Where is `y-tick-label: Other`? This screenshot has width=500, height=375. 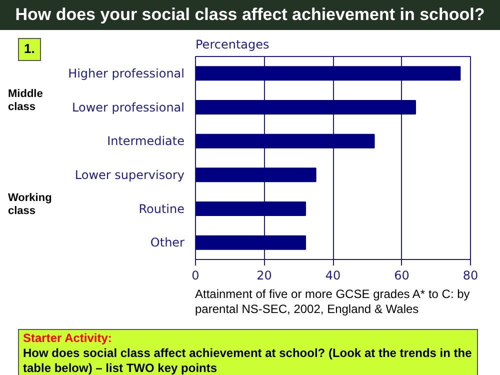
y-tick-label: Other is located at coordinates (167, 243).